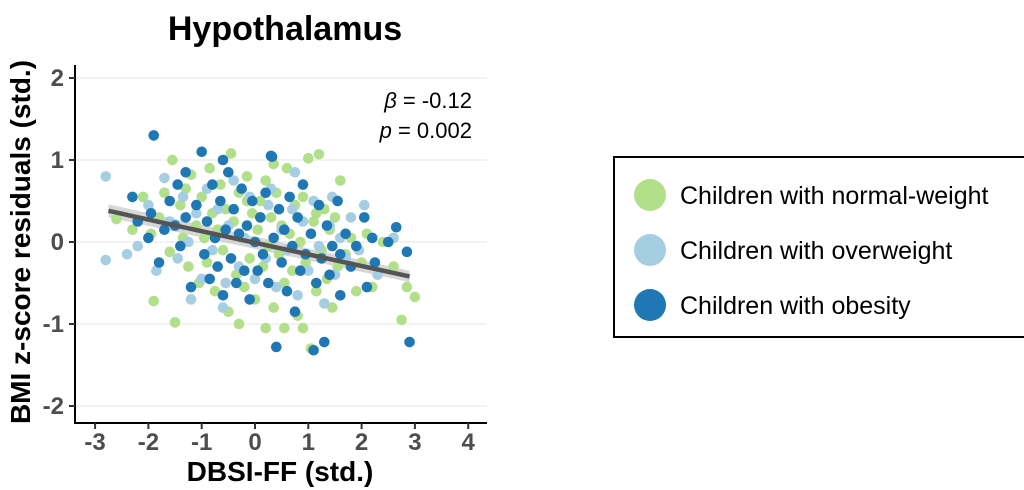  What do you see at coordinates (94, 442) in the screenshot?
I see `x-tick-label: -3` at bounding box center [94, 442].